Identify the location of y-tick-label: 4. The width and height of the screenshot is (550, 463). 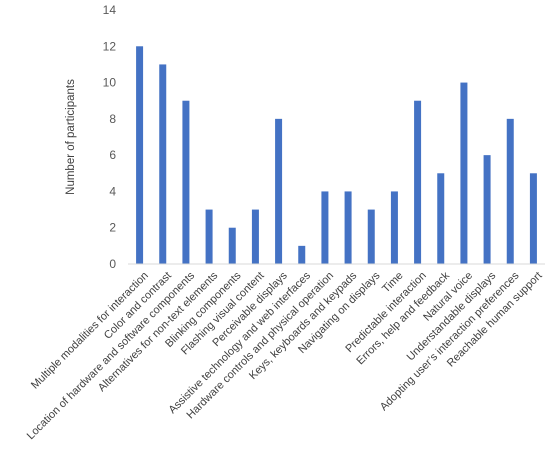
(112, 191).